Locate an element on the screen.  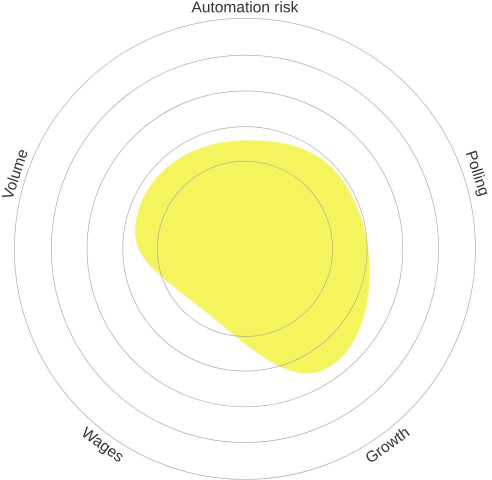
spoke-label: Volume is located at coordinates (15, 174).